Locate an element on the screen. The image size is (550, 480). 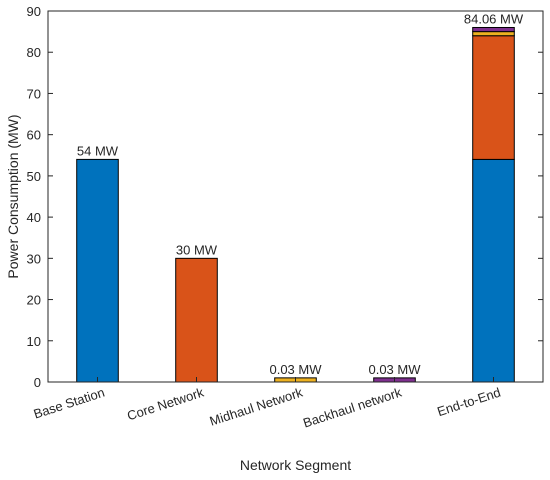
y-tick-label: 30 is located at coordinates (34, 258).